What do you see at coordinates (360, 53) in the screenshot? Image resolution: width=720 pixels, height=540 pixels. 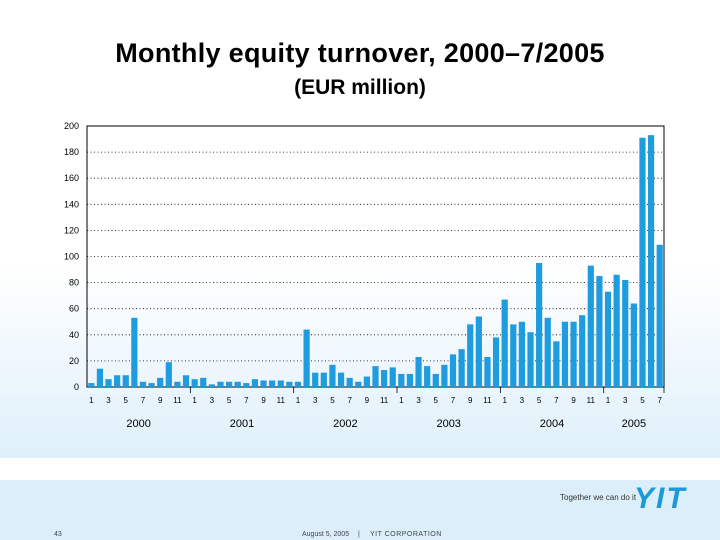 I see `chart-title: Monthly equity turnover, 2000–7/2005` at bounding box center [360, 53].